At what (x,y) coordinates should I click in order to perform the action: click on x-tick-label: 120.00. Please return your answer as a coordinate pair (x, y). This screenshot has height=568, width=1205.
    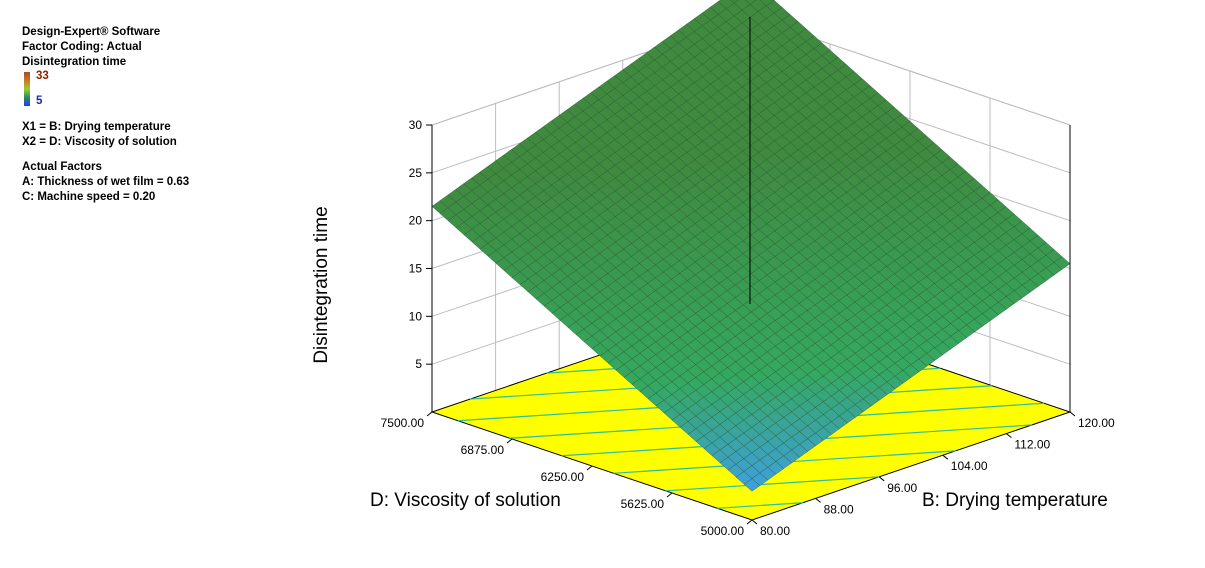
    Looking at the image, I should click on (1096, 423).